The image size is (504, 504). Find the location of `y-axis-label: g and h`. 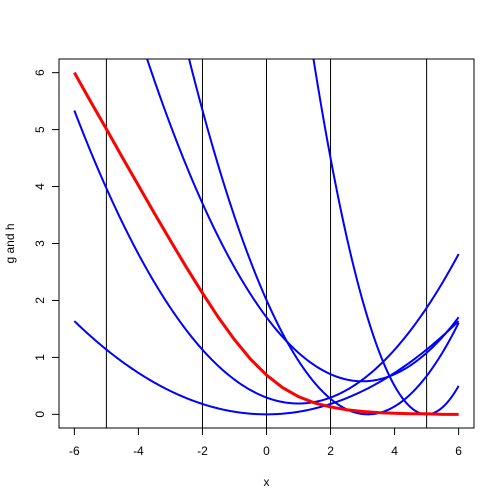

y-axis-label: g and h is located at coordinates (10, 243).